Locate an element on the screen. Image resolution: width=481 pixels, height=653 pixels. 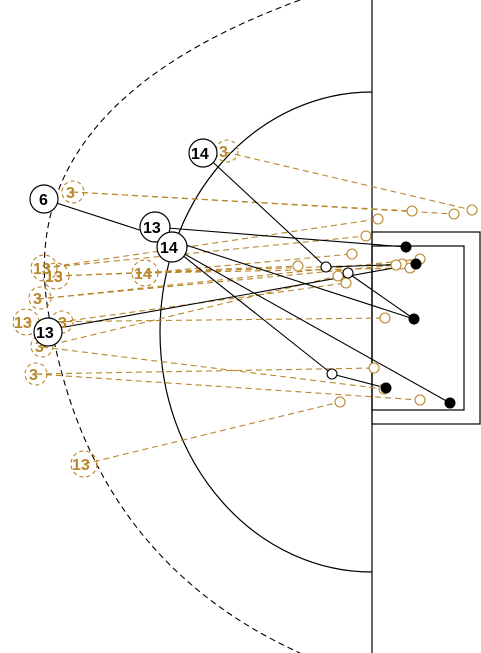
gold-player-3-b: 3 is located at coordinates (73, 192).